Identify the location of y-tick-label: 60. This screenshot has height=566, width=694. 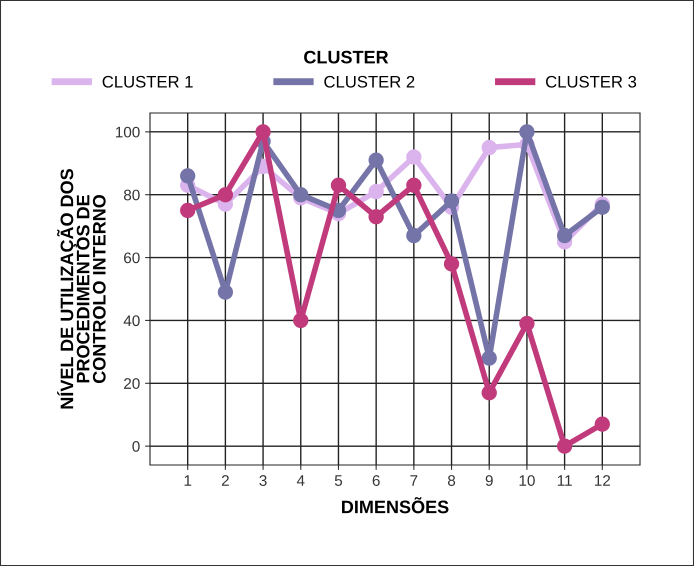
(132, 258).